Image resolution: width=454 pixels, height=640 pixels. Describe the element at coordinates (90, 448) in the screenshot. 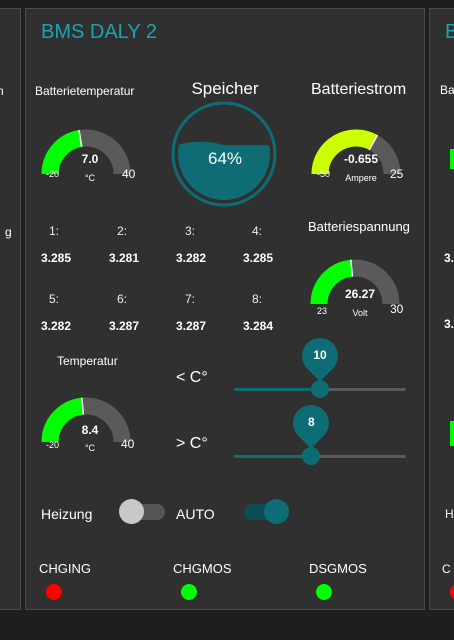

I see `temperature-unit: °C` at that location.